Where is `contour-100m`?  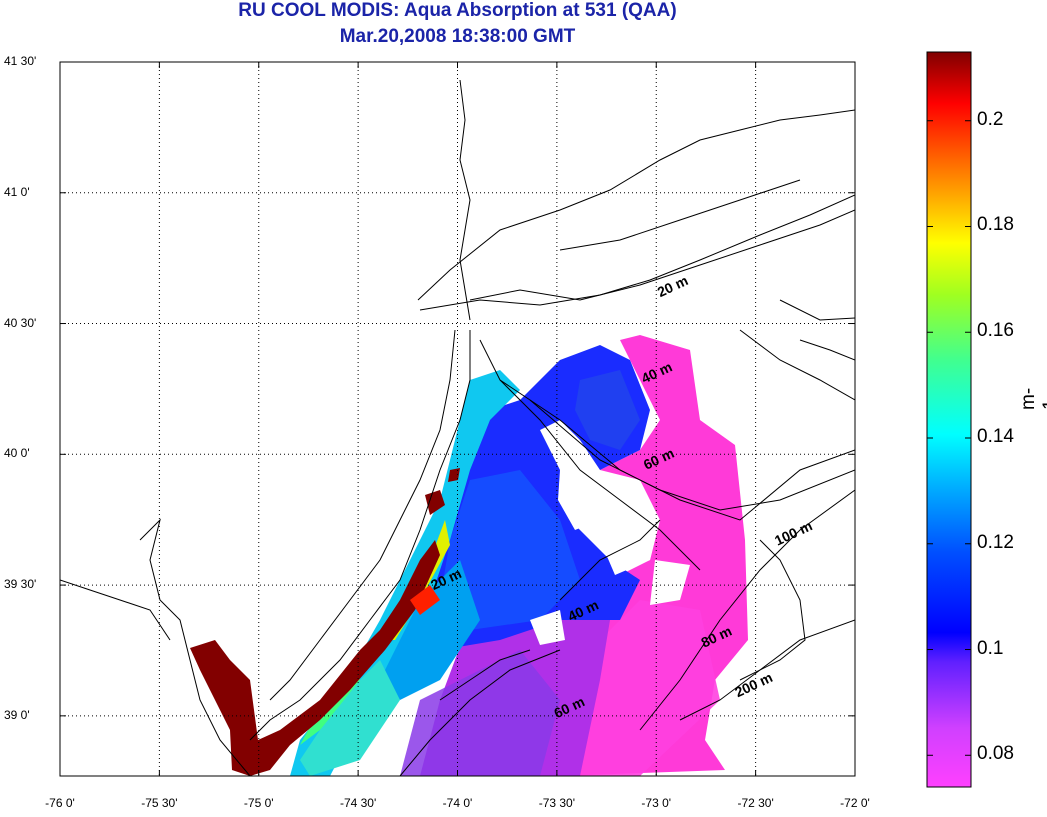 contour-100m is located at coordinates (772, 610).